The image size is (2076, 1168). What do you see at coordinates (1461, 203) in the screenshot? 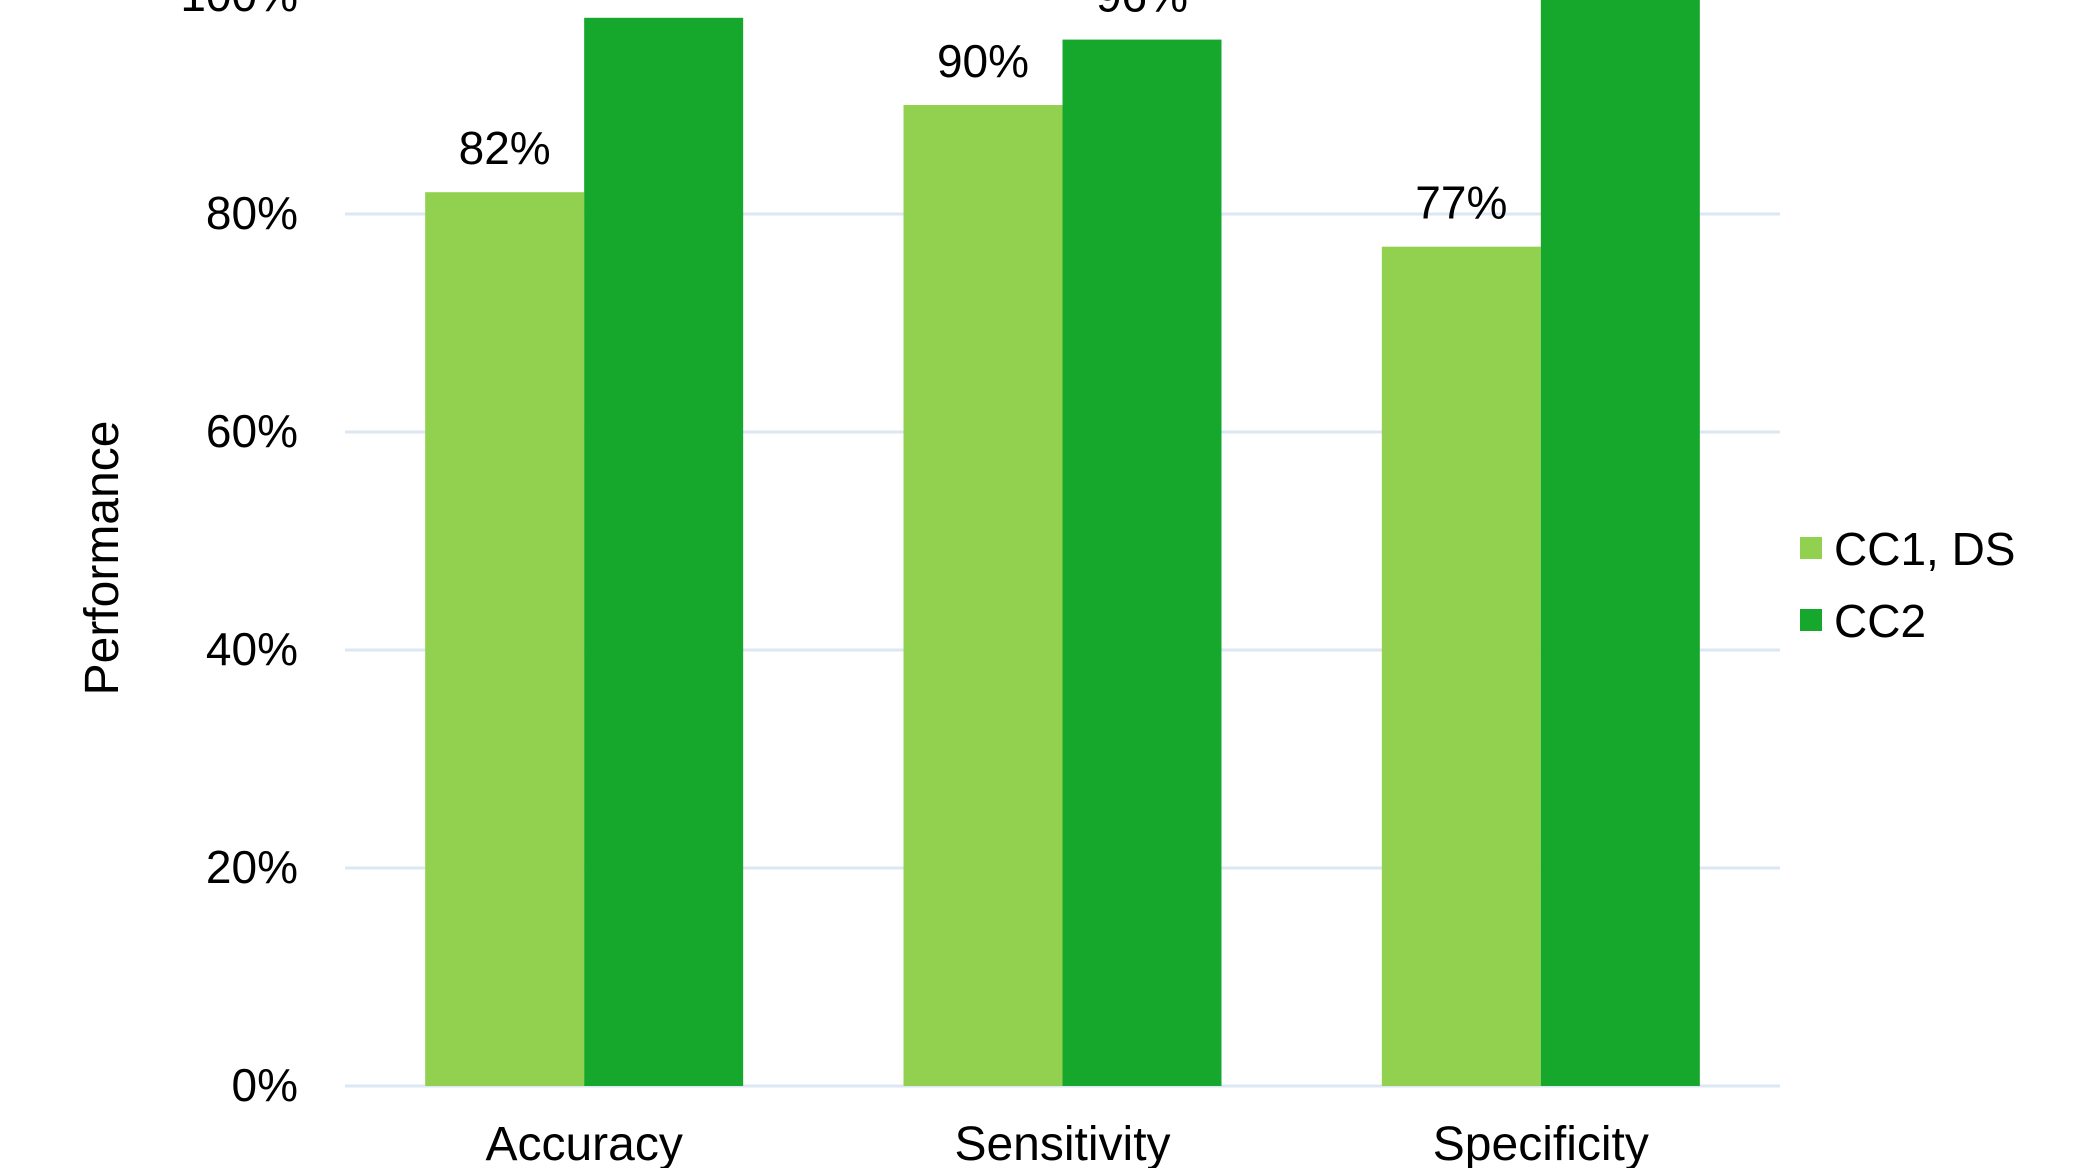
I see `data-label: 77%` at bounding box center [1461, 203].